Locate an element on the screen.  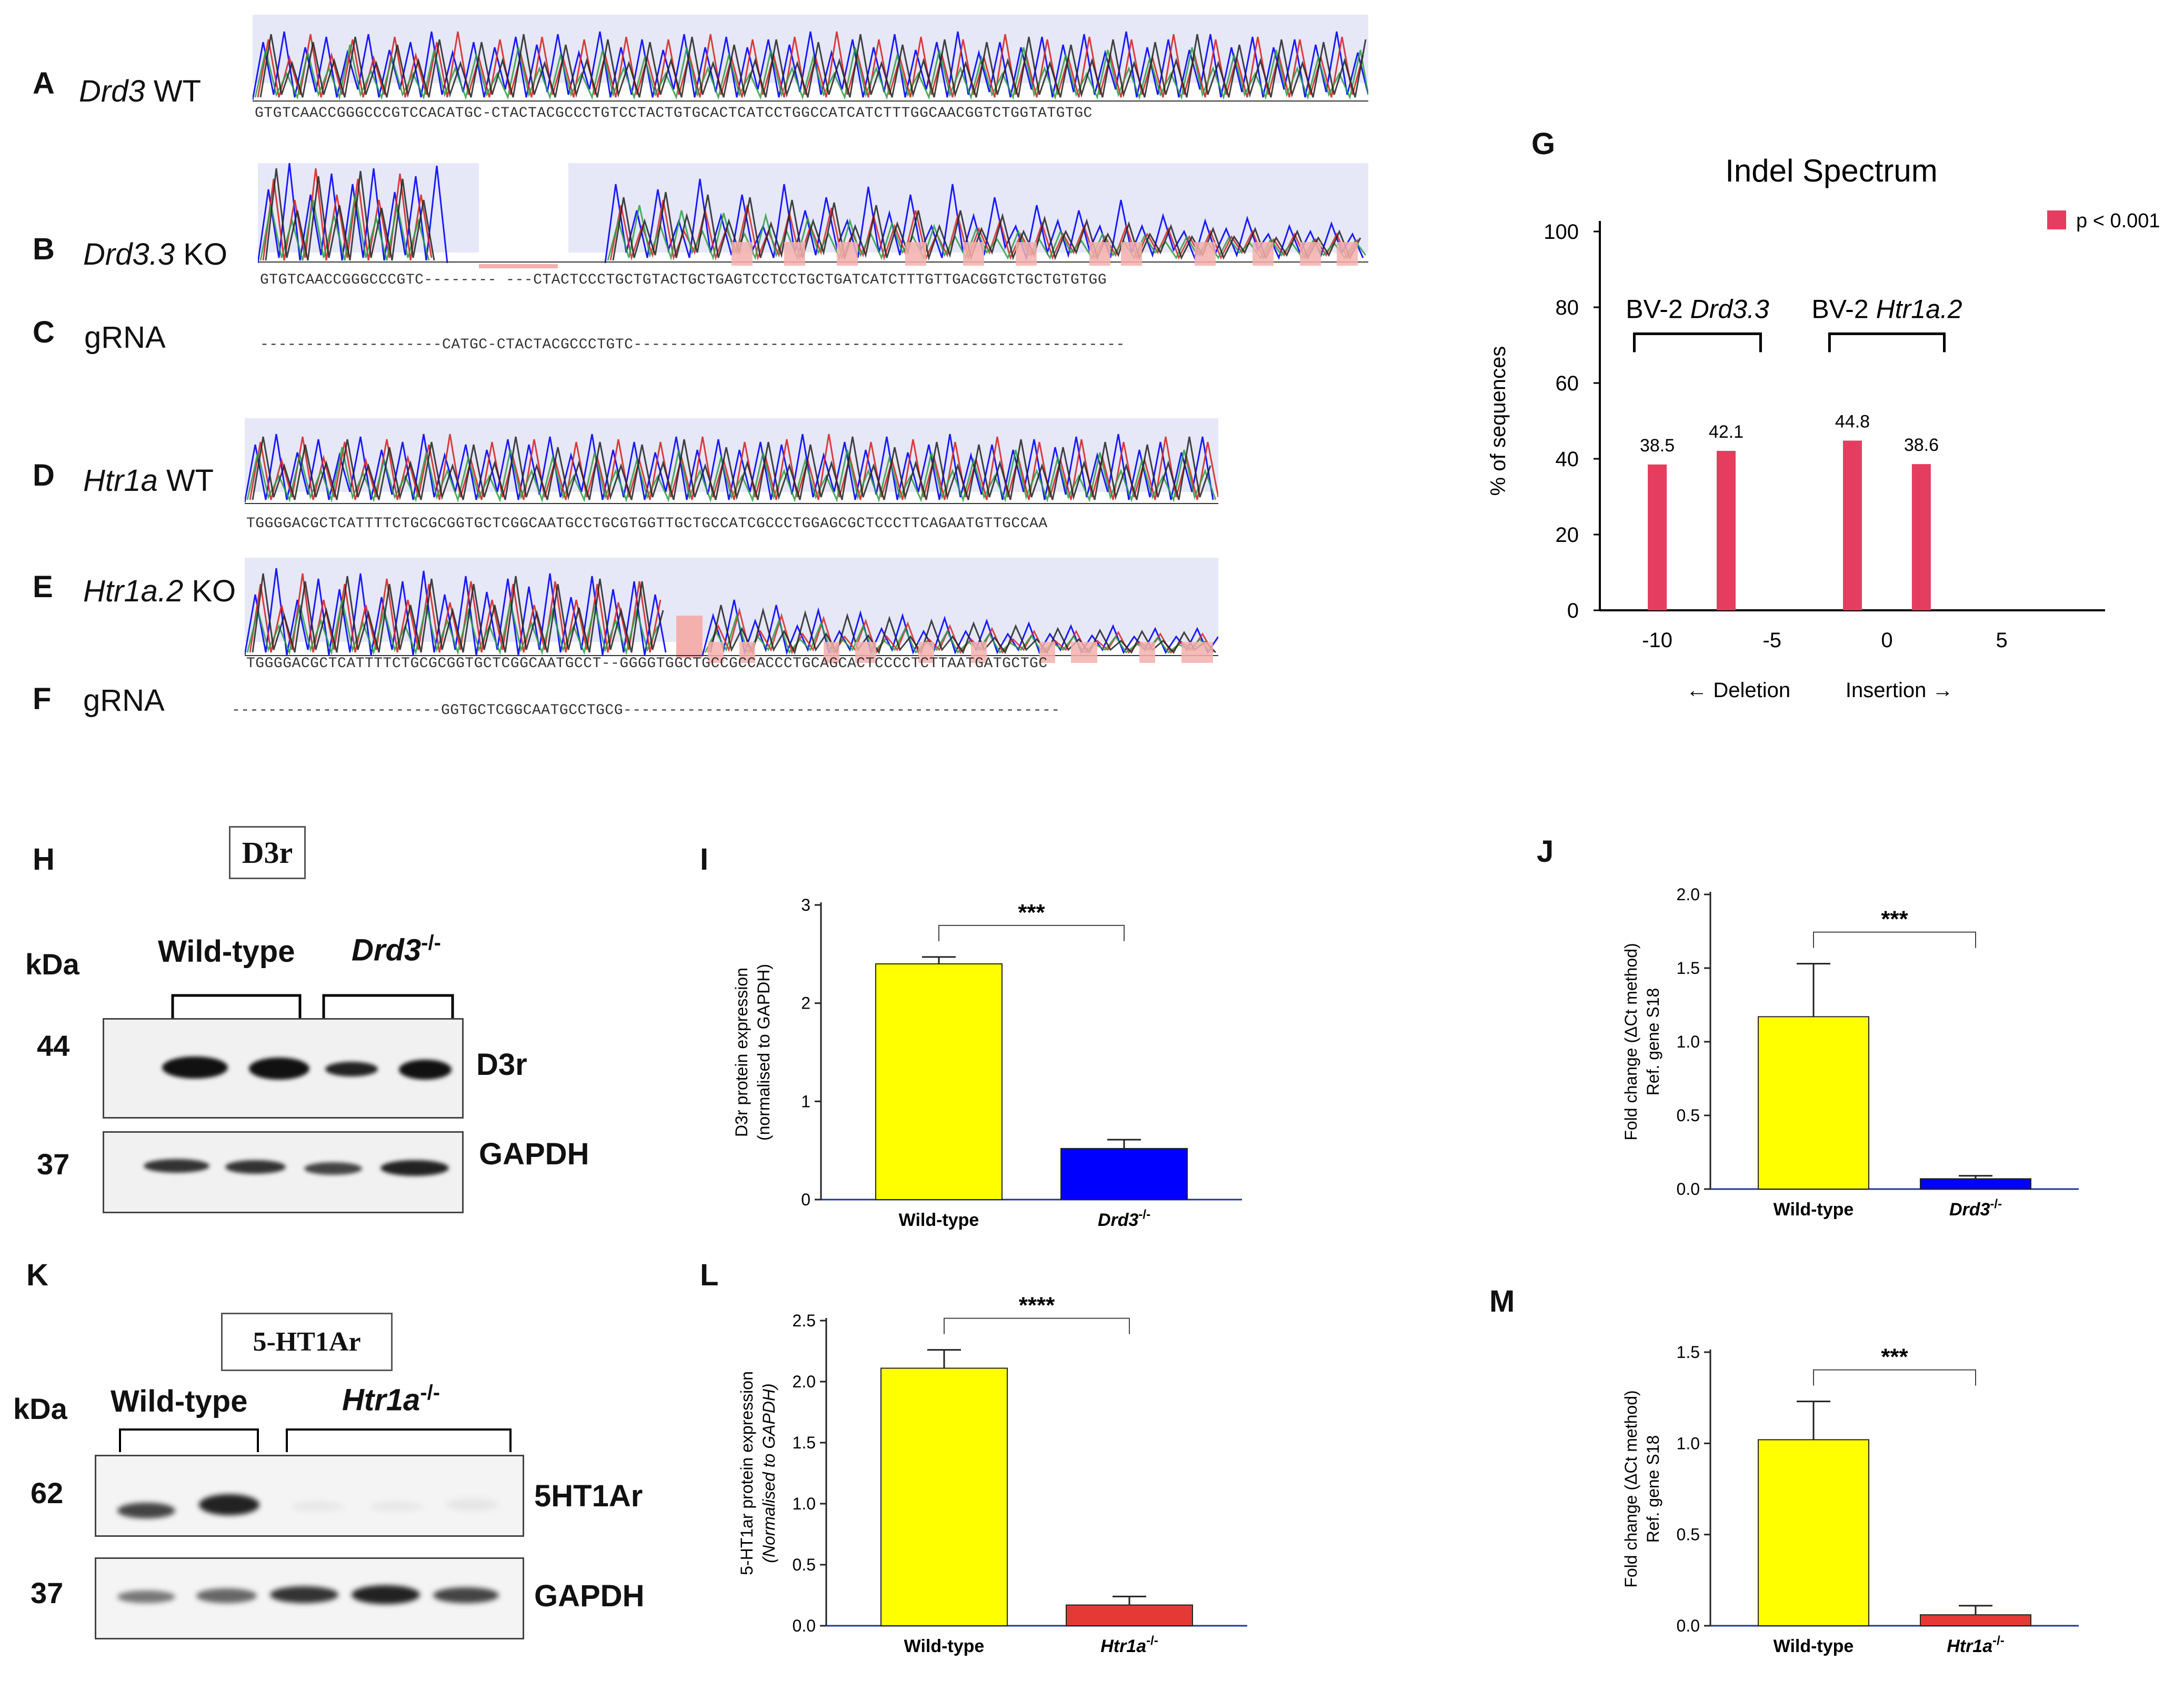
y-axis-label-line1: D3r protein expression is located at coordinates (741, 1052).